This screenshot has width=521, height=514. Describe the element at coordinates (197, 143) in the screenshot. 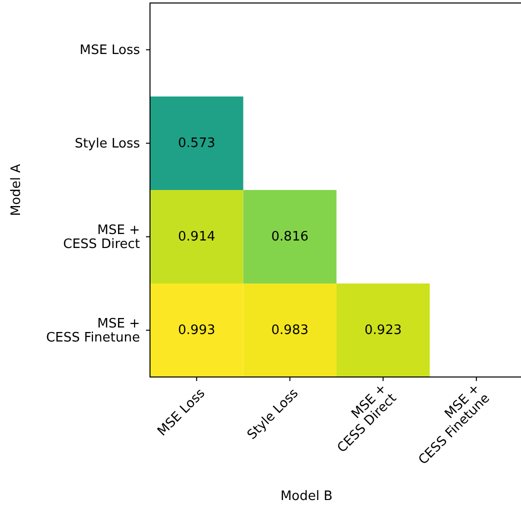

I see `data-label: 0.573` at that location.